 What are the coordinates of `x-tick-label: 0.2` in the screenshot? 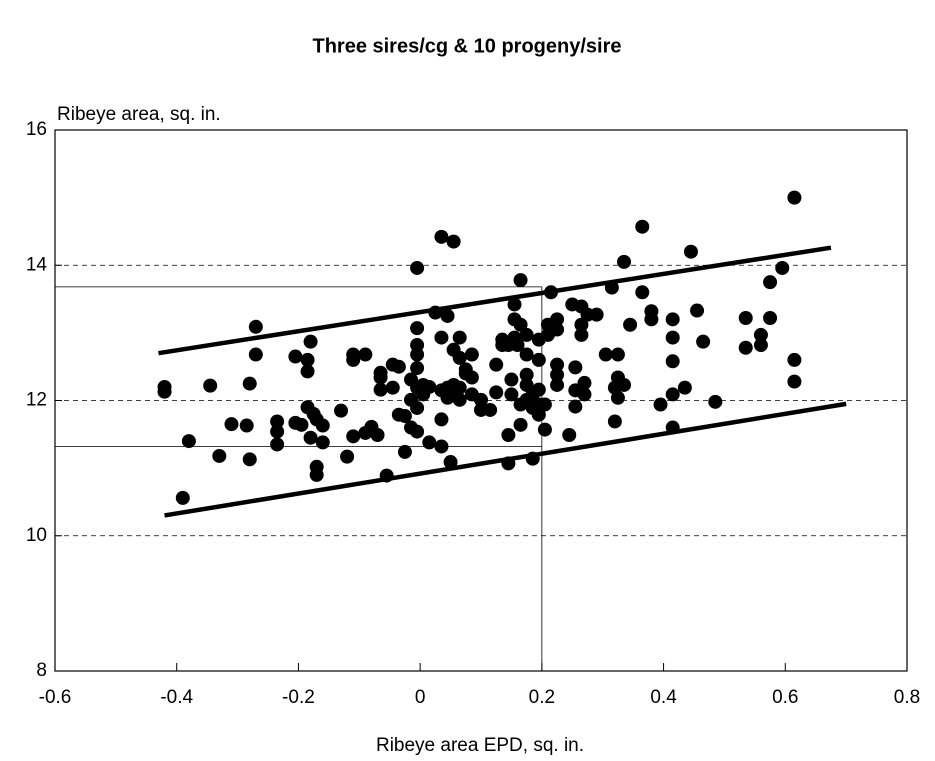 It's located at (542, 697).